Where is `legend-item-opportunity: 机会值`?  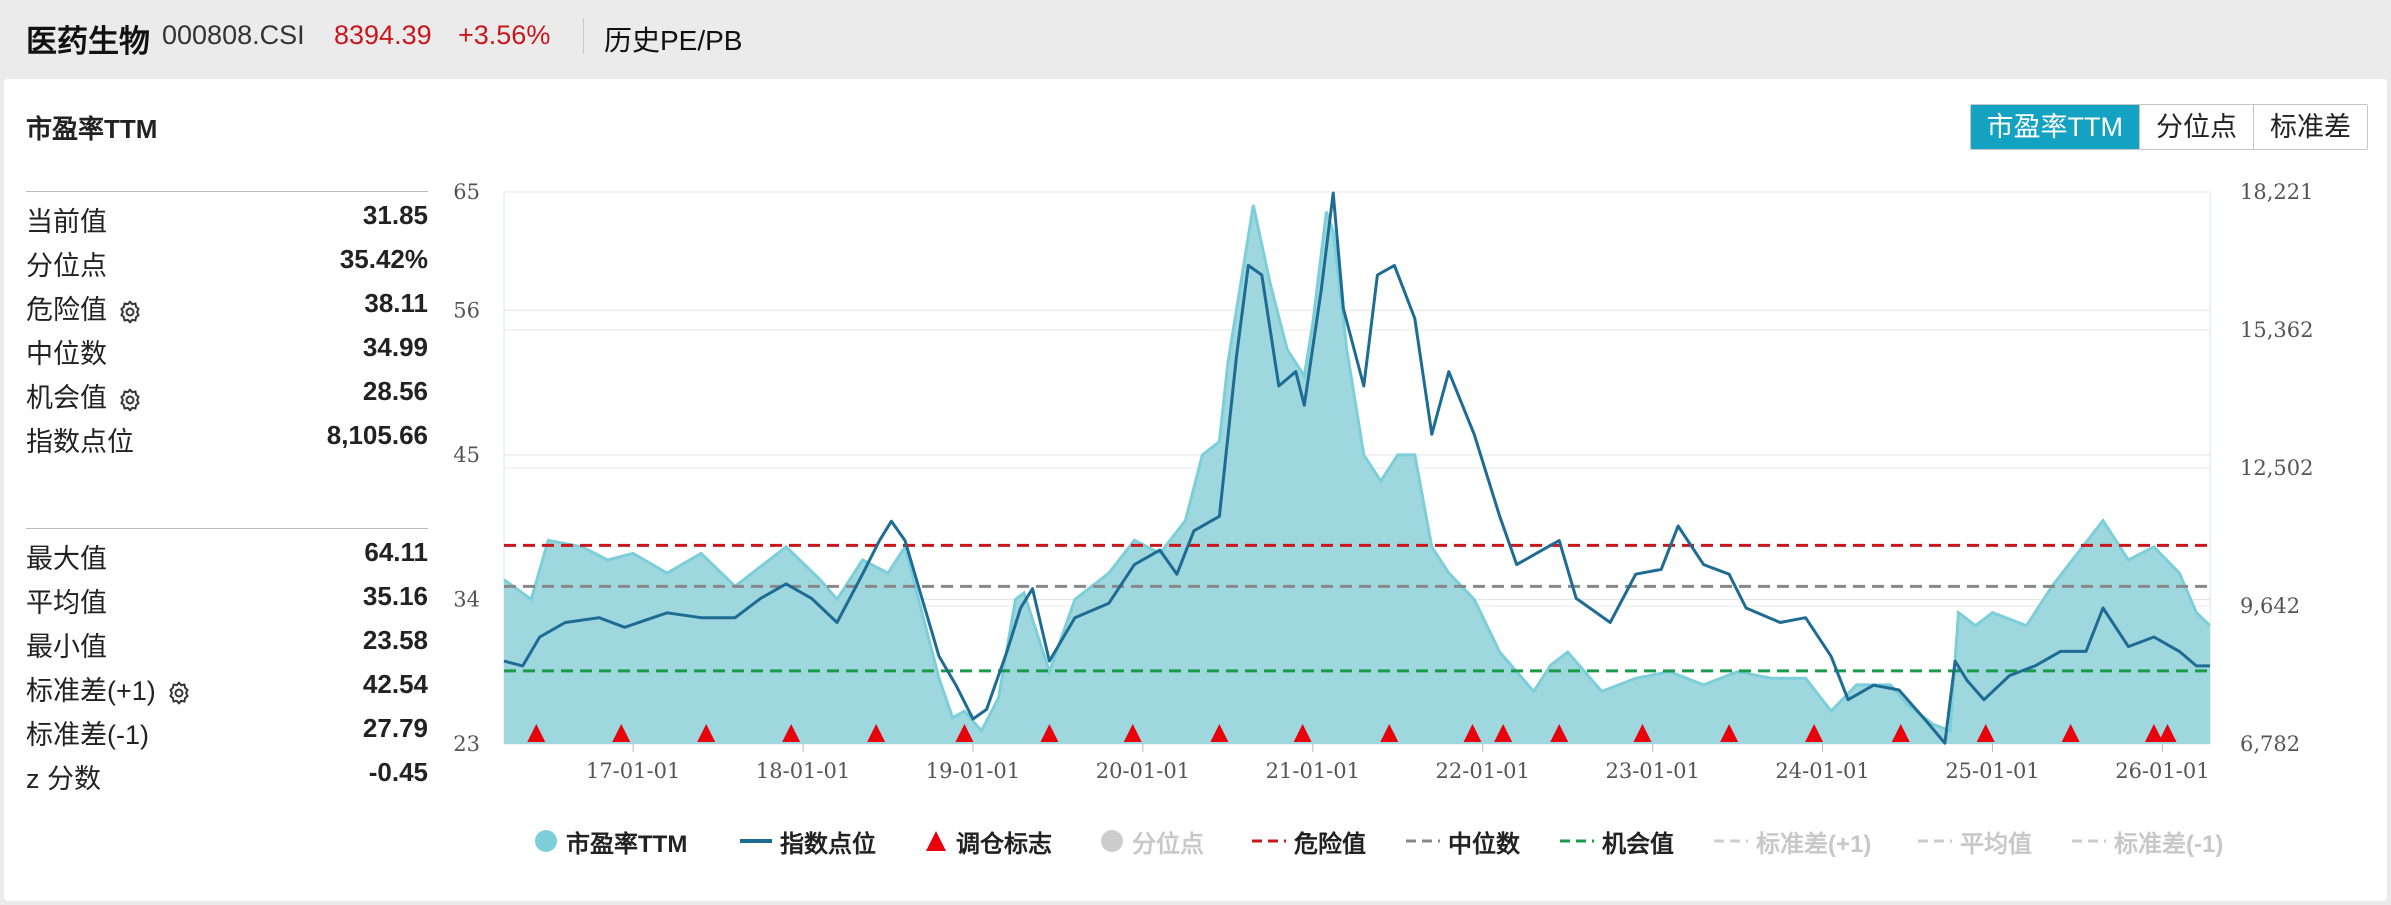 legend-item-opportunity: 机会值 is located at coordinates (1617, 841).